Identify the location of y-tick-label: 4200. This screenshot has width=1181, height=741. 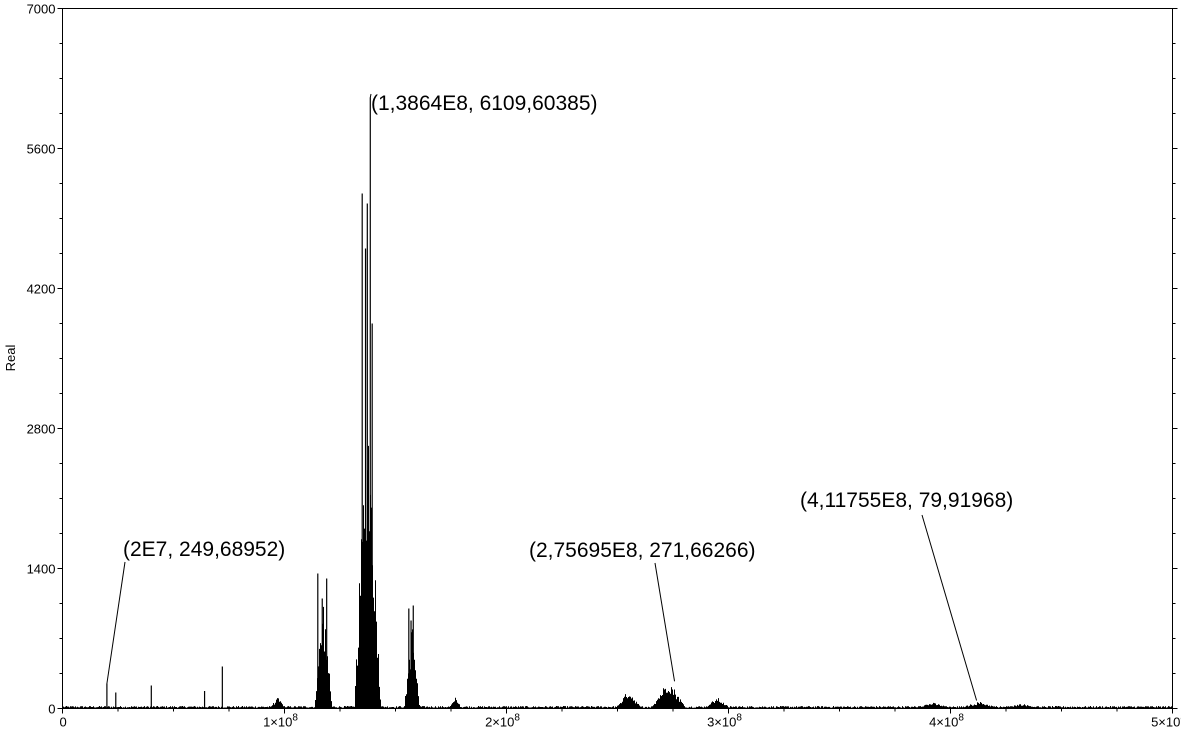
(41, 289).